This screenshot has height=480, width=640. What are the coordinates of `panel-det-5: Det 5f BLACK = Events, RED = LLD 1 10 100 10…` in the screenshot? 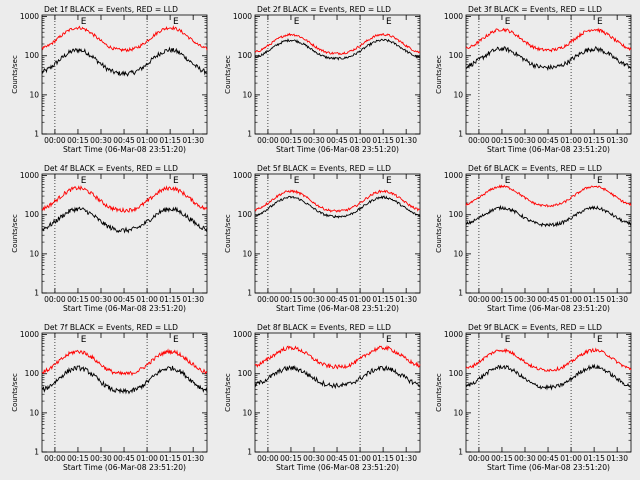 It's located at (322, 238).